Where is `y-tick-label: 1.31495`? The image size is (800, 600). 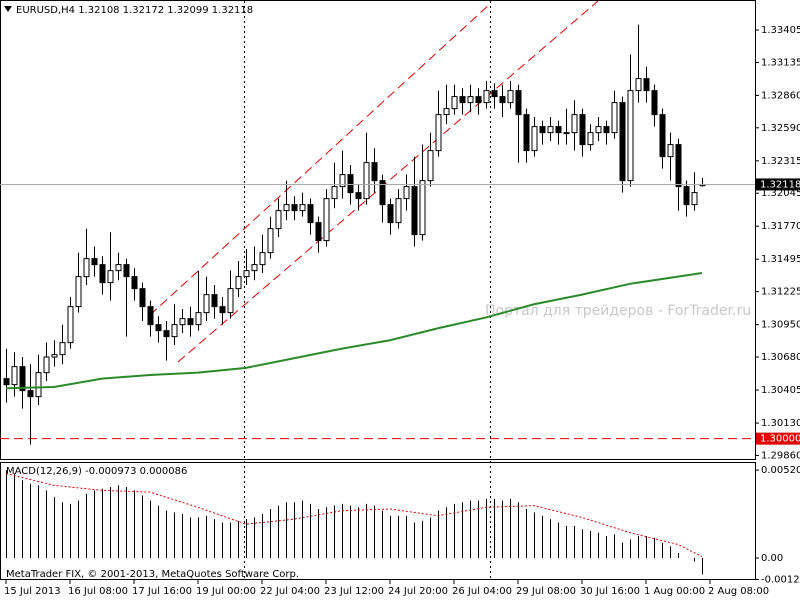
y-tick-label: 1.31495 is located at coordinates (780, 259).